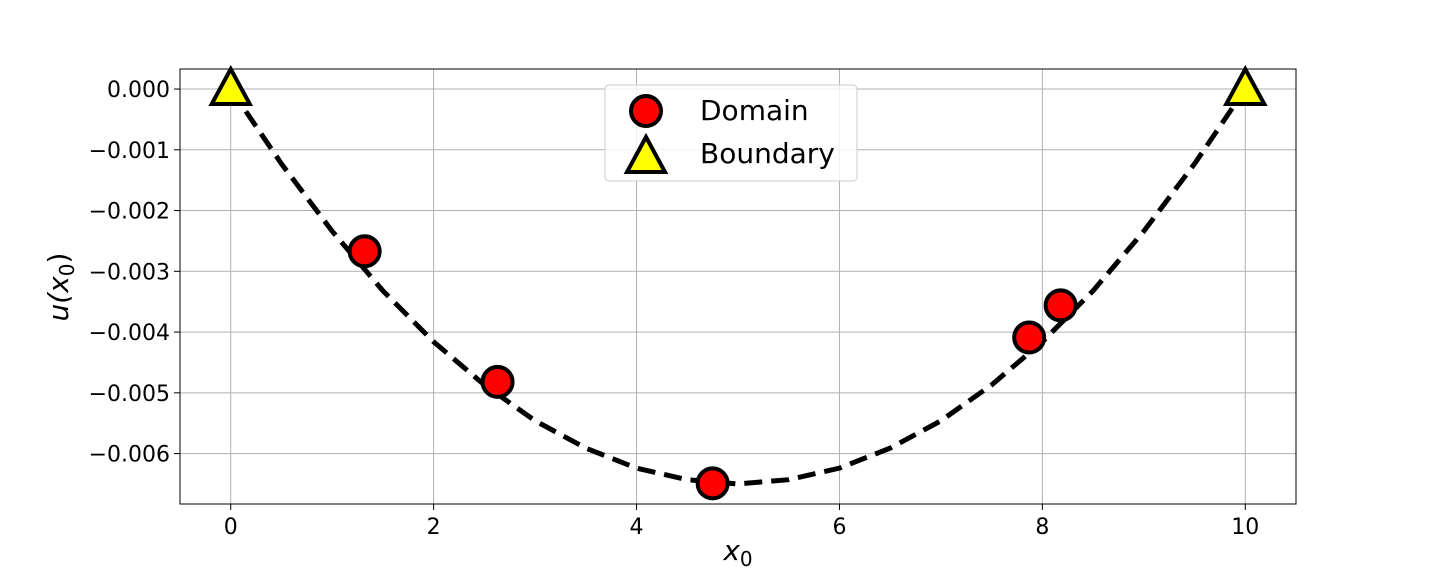  Describe the element at coordinates (231, 527) in the screenshot. I see `x-tick-label: 0` at that location.